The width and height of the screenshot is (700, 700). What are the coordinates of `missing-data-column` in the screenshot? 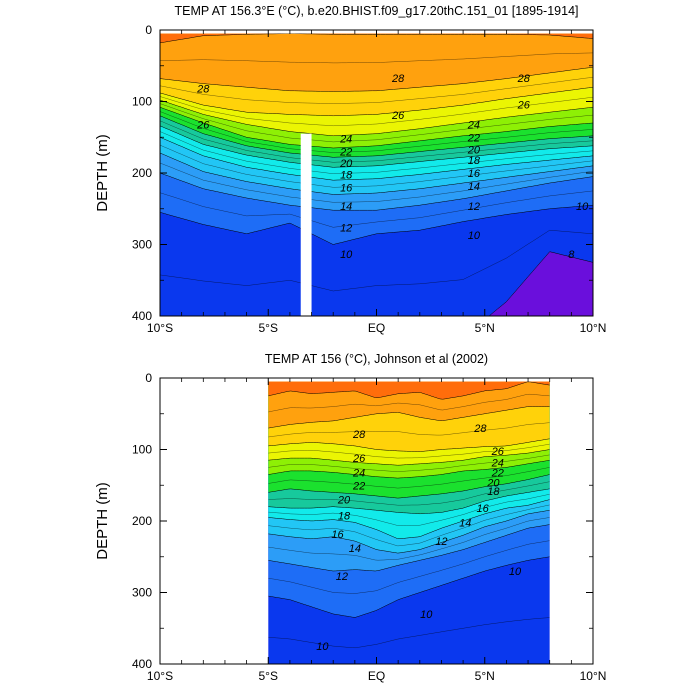 It's located at (306, 224).